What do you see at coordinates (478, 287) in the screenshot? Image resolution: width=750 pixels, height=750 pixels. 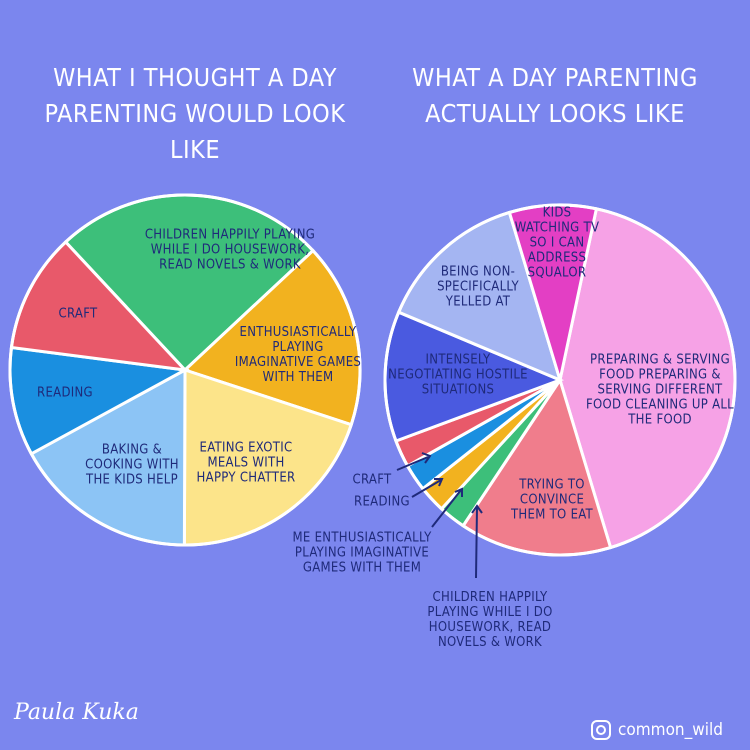 I see `slice-label: BEING NON-SPECIFICALLY YELLED AT` at bounding box center [478, 287].